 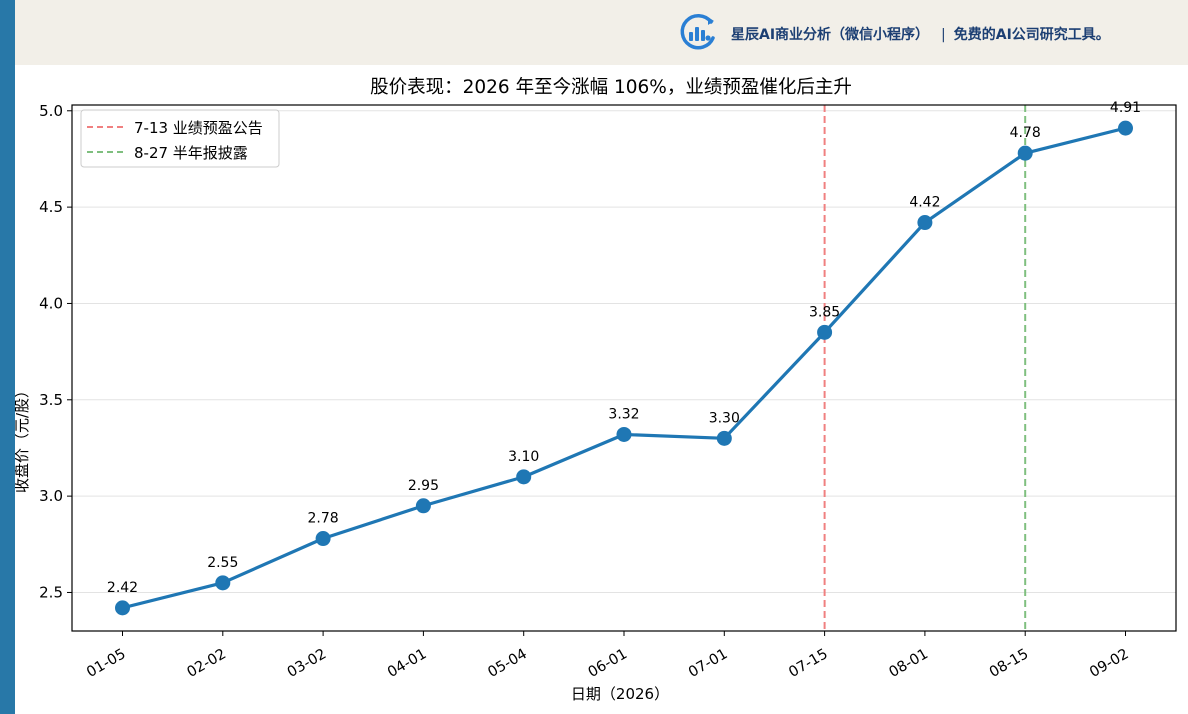 I want to click on y-tick-label: 2.5, so click(x=51, y=592).